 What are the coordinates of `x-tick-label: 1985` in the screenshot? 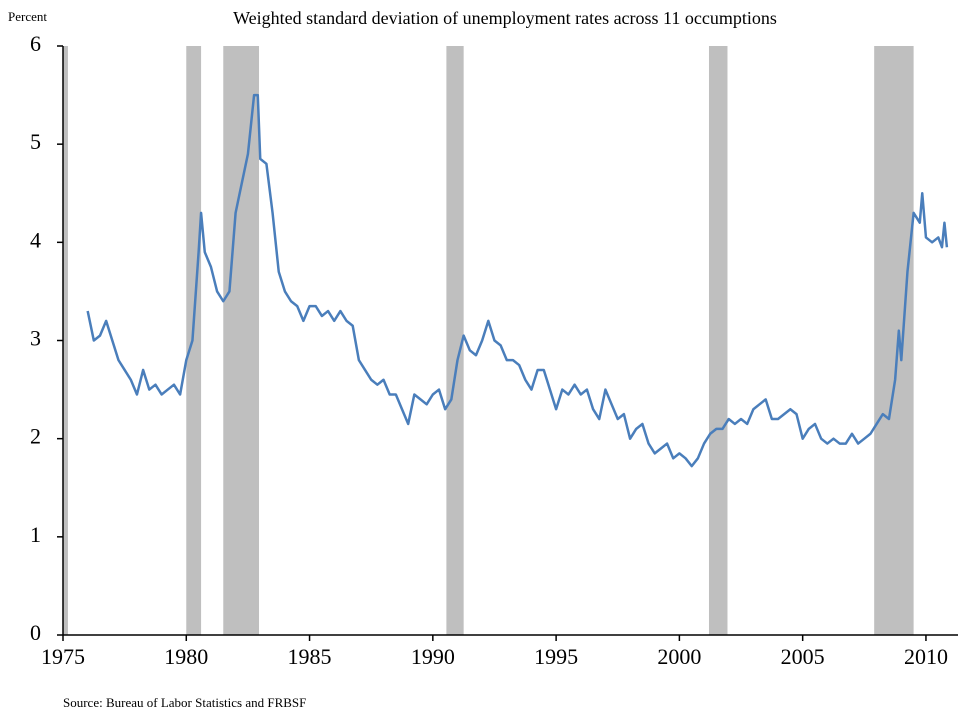 It's located at (310, 656).